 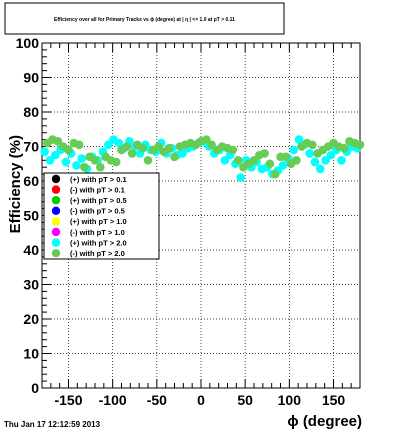 What do you see at coordinates (31, 285) in the screenshot?
I see `y-tick-label: 30` at bounding box center [31, 285].